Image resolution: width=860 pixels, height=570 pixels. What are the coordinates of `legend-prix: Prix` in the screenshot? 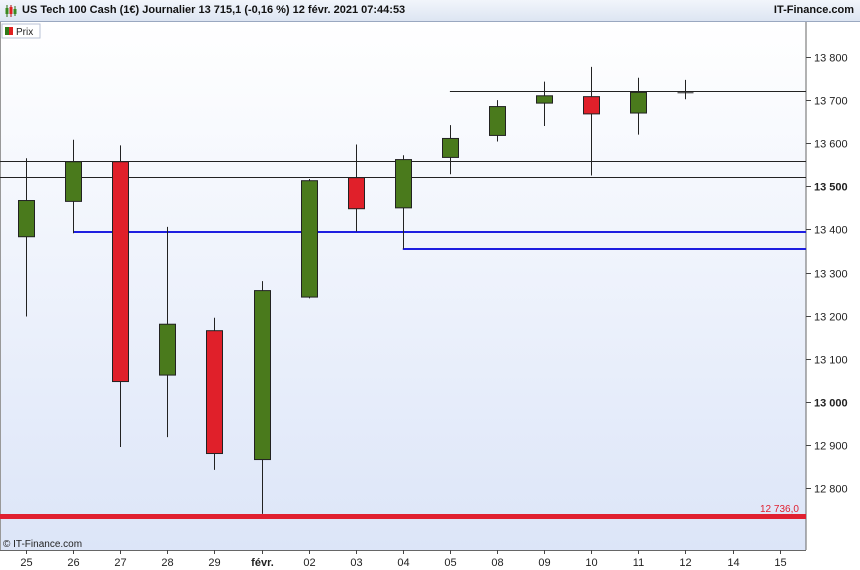 It's located at (21, 31).